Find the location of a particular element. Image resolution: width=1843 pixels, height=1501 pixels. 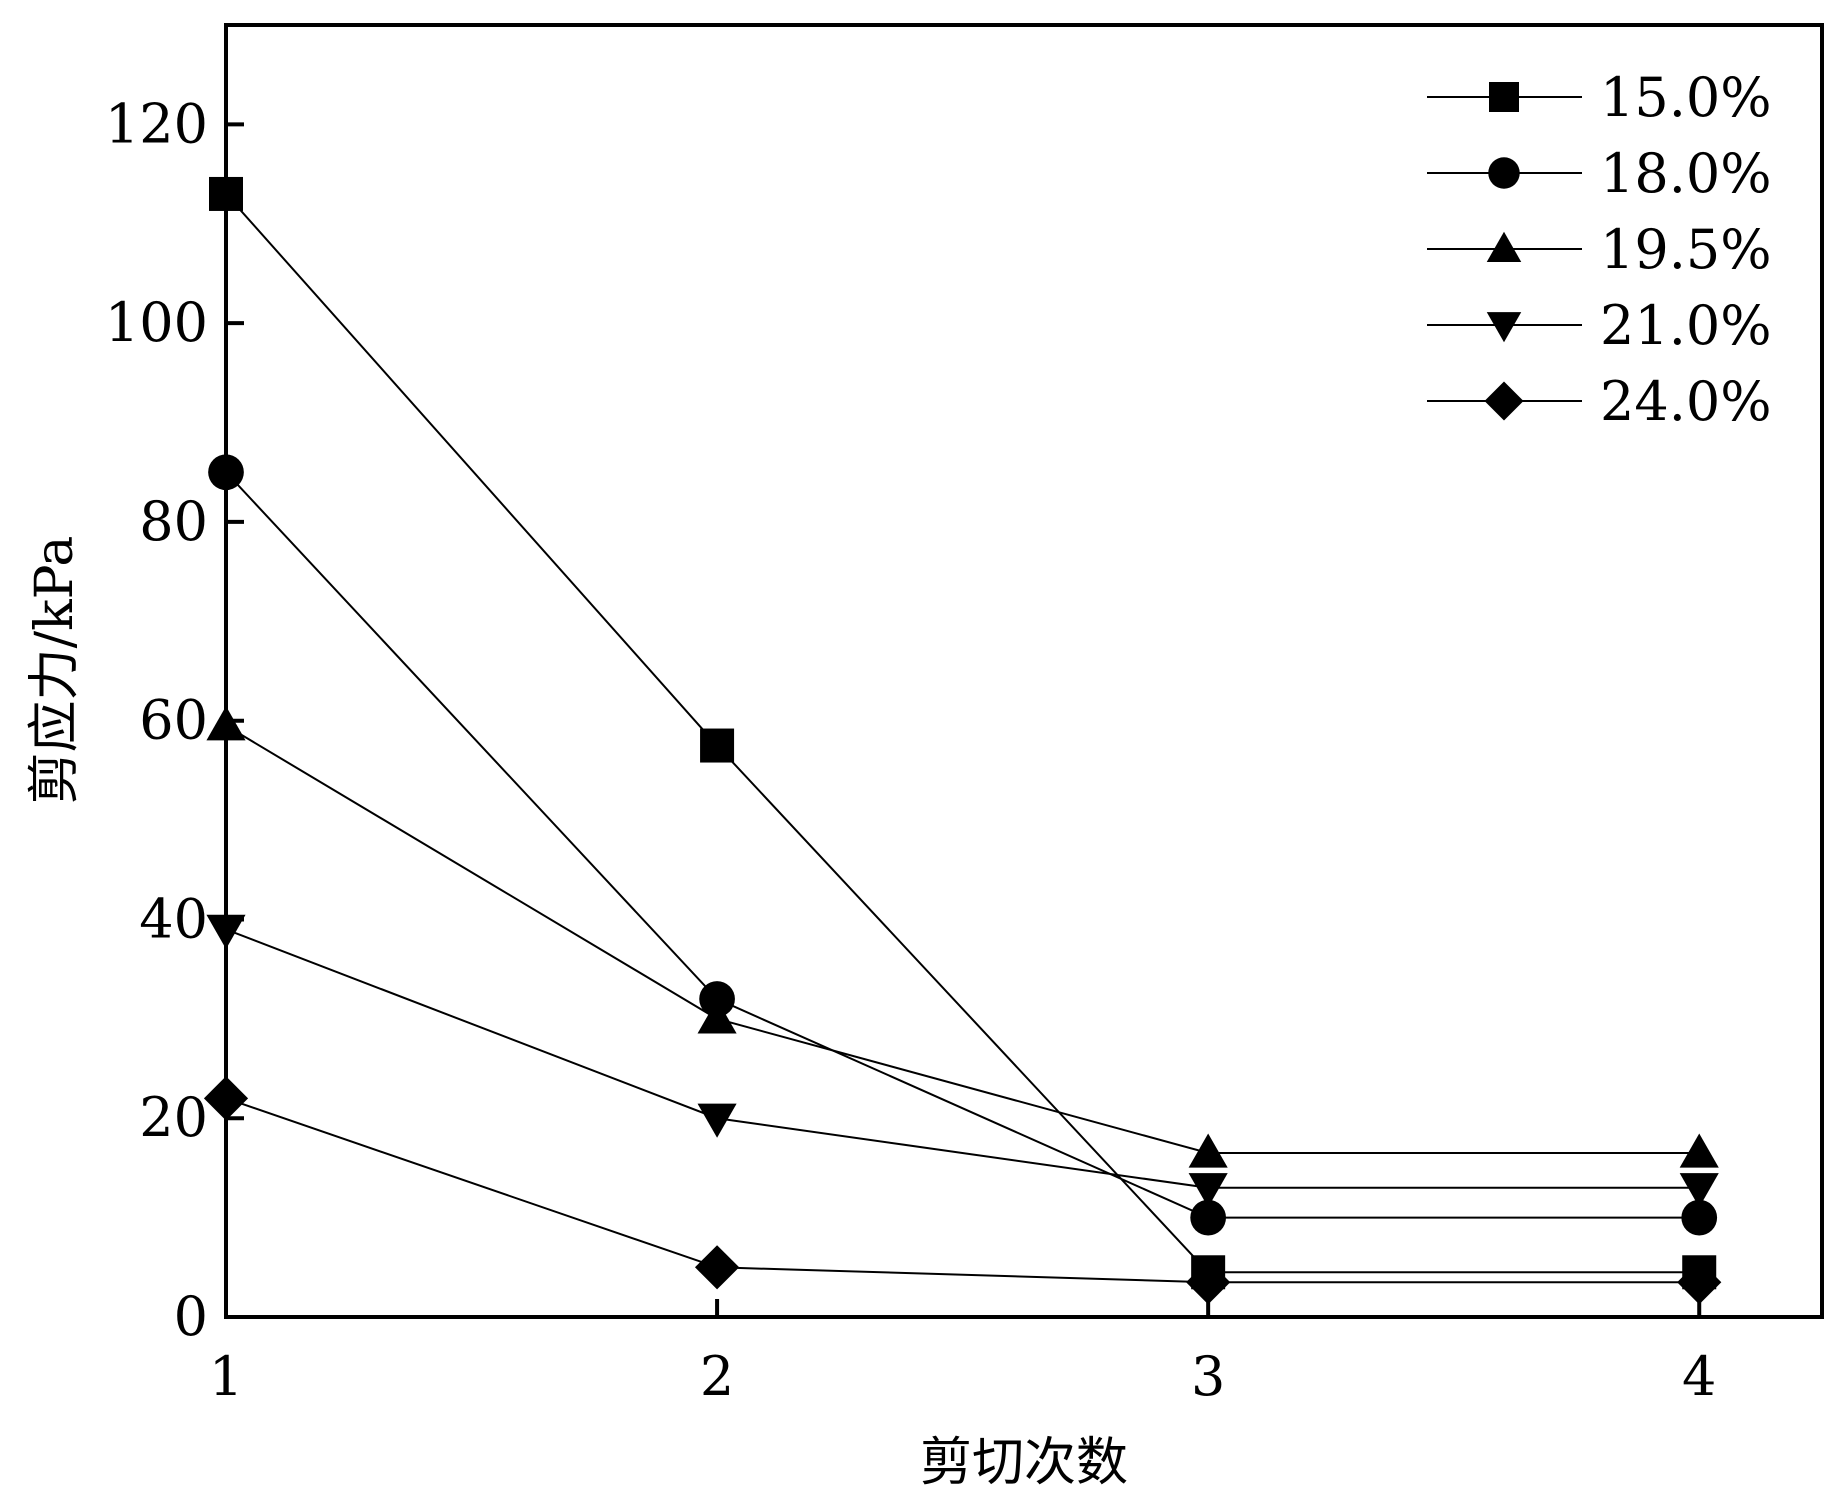

y-tick-label: 80 is located at coordinates (173, 521).